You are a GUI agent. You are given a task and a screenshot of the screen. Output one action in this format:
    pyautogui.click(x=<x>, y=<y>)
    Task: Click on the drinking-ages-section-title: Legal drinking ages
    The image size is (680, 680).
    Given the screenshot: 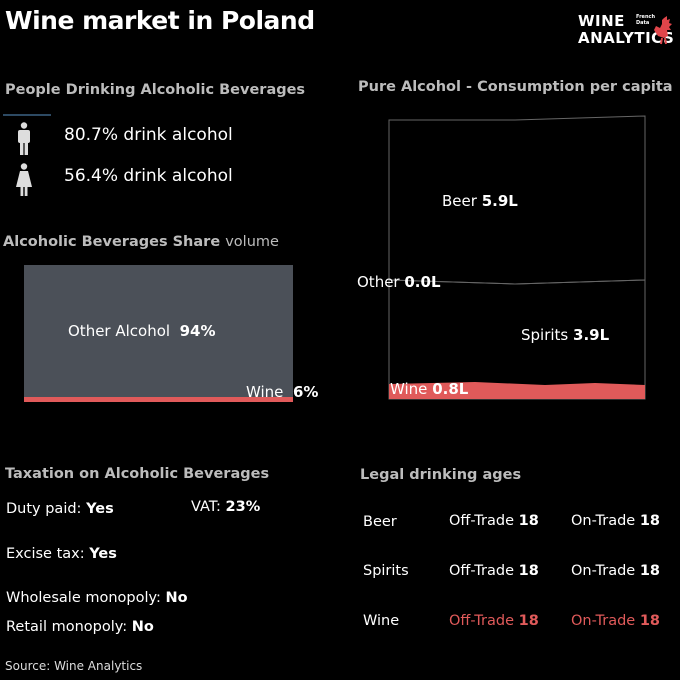 What is the action you would take?
    pyautogui.click(x=441, y=475)
    